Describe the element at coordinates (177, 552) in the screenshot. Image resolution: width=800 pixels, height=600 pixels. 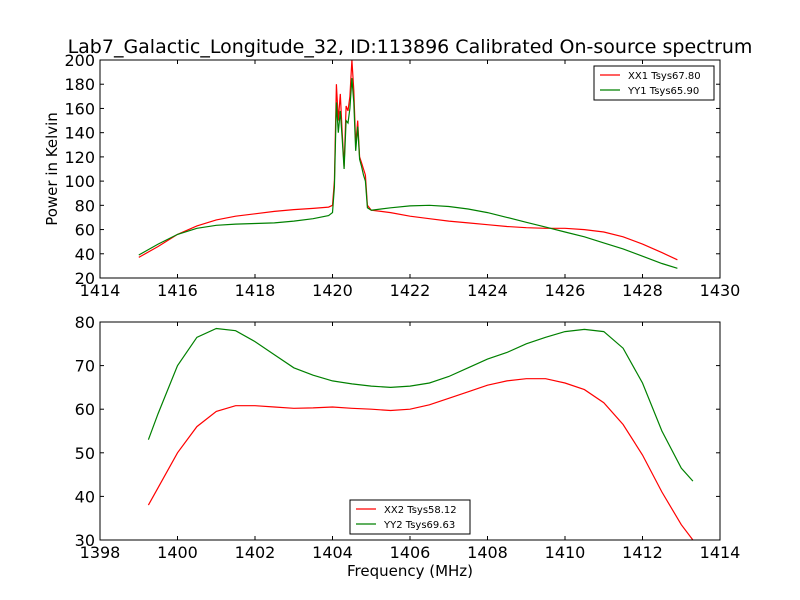
I see `x-tick-label: 1400` at that location.